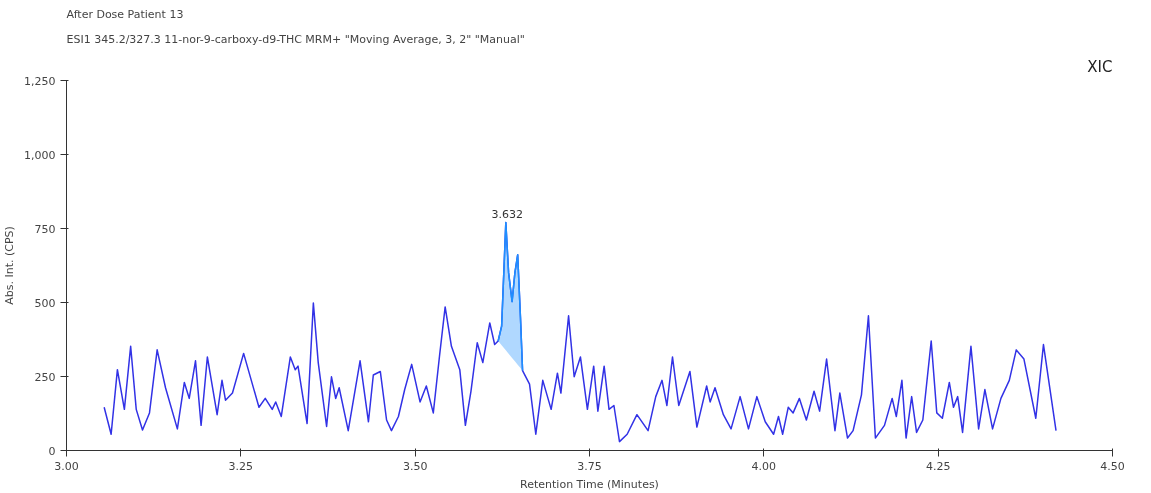  Describe the element at coordinates (45, 229) in the screenshot. I see `y-tick-label: 750` at that location.